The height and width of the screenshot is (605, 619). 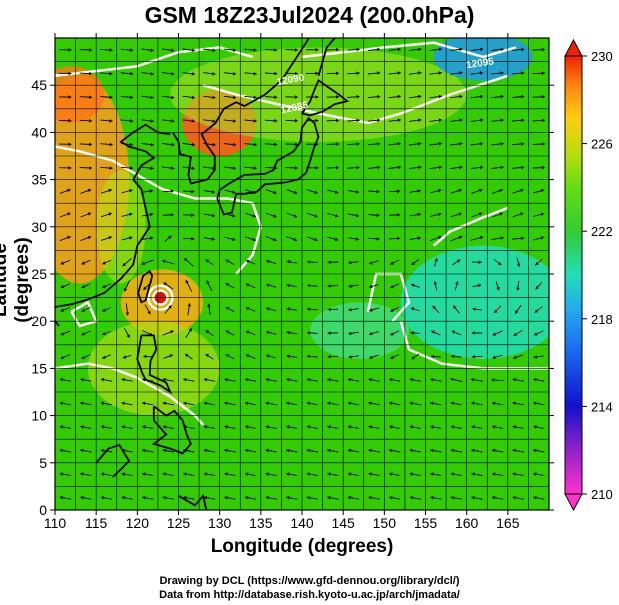 I want to click on x-tick-label: 130, so click(x=220, y=523).